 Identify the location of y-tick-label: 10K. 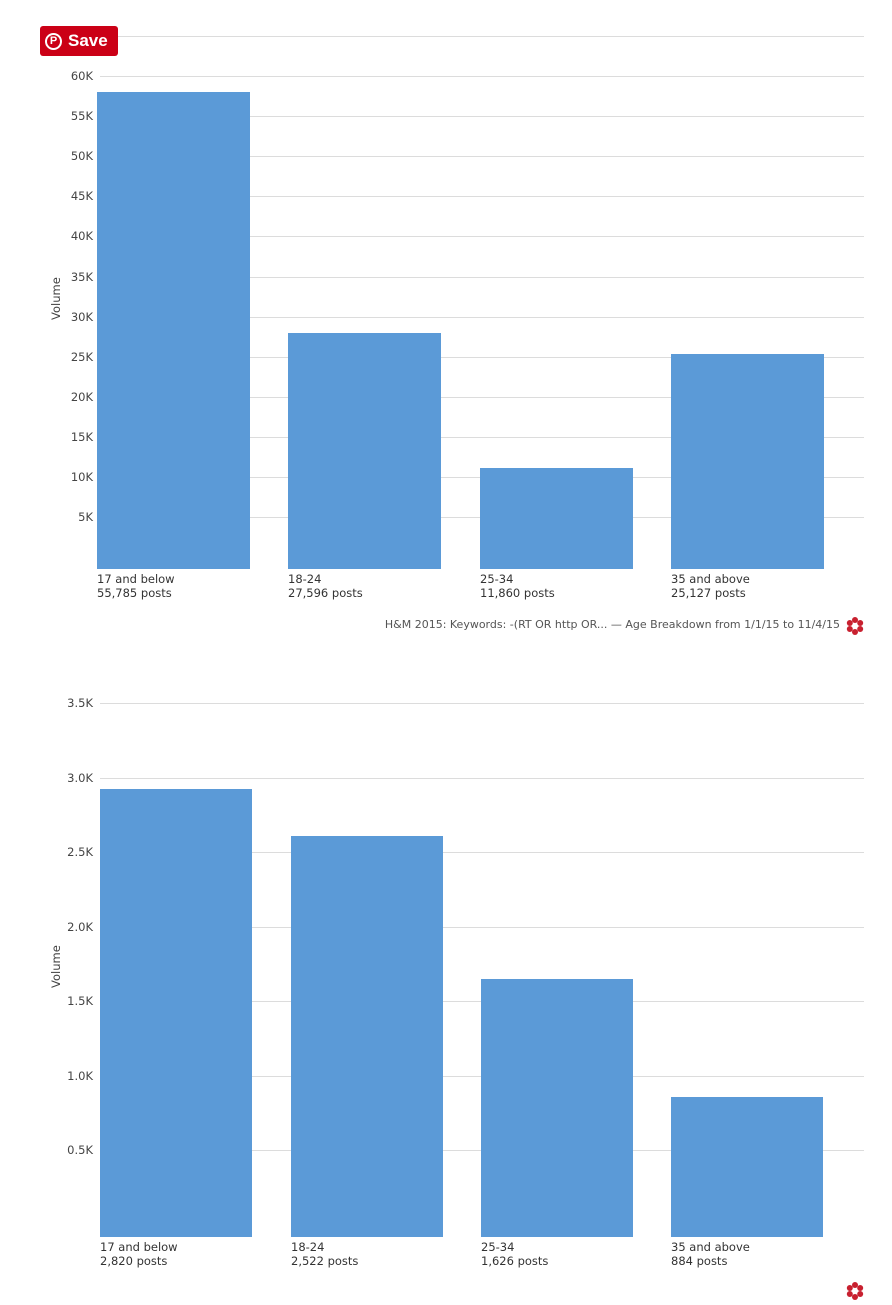
(81, 477).